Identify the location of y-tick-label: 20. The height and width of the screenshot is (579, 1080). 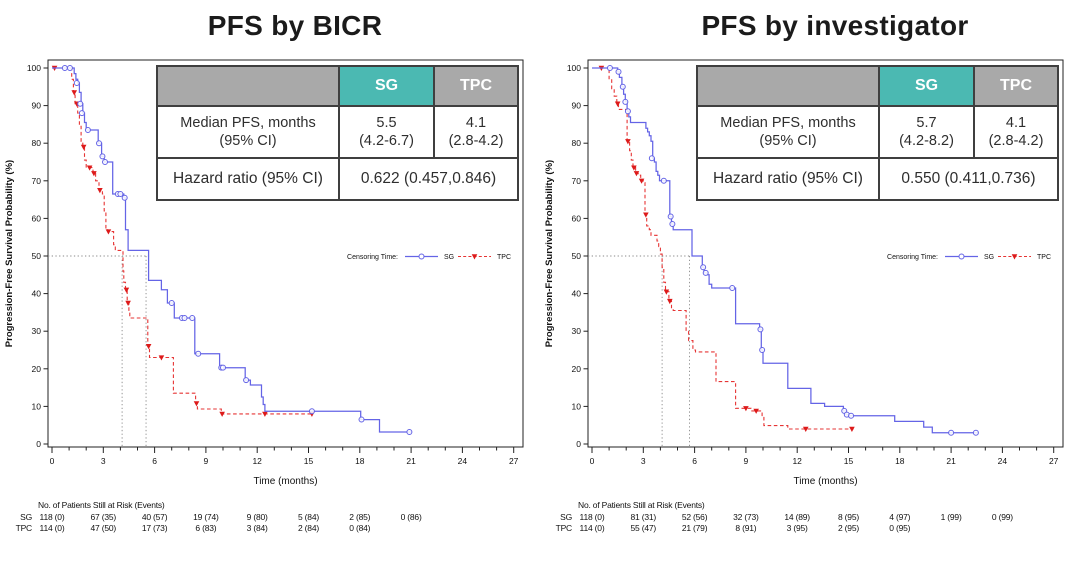
(577, 369).